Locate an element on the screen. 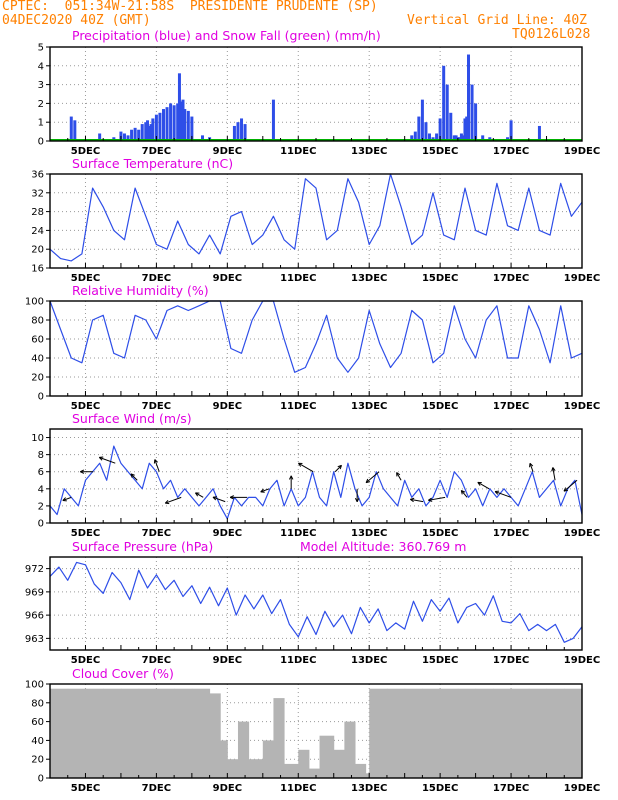 The image size is (618, 800). temp-series-line is located at coordinates (316, 217).